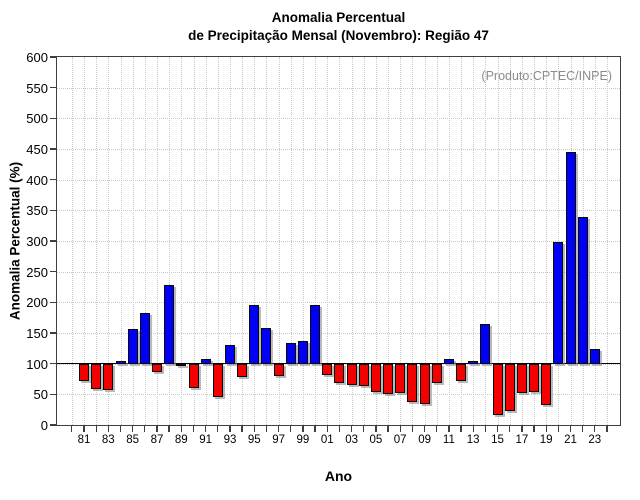  I want to click on v-gridline-1981, so click(84, 241).